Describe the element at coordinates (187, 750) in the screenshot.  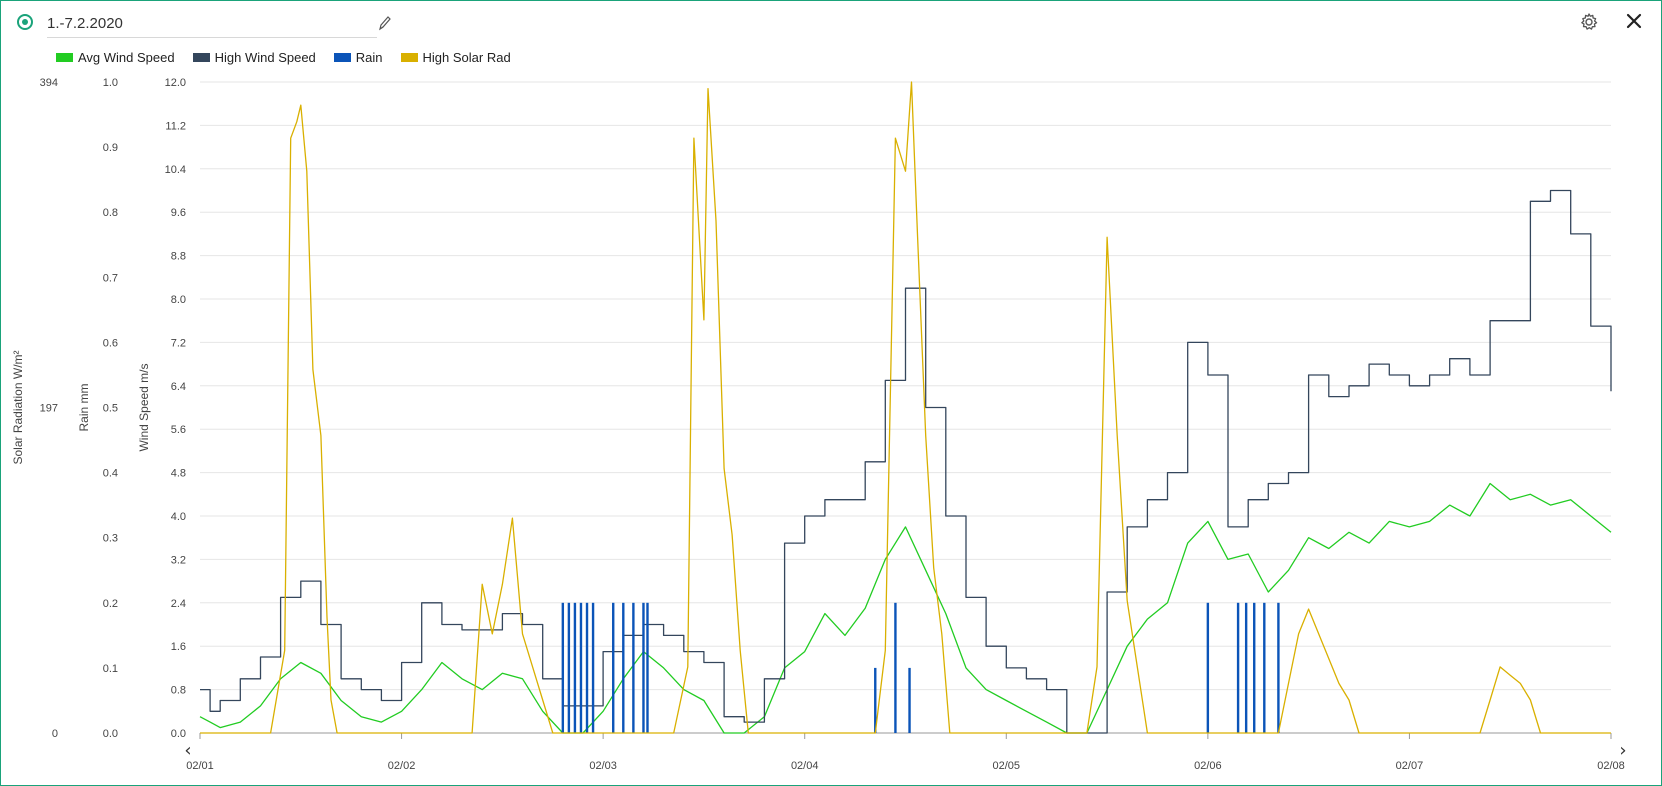
I see `chevron-left-icon: ‹` at that location.